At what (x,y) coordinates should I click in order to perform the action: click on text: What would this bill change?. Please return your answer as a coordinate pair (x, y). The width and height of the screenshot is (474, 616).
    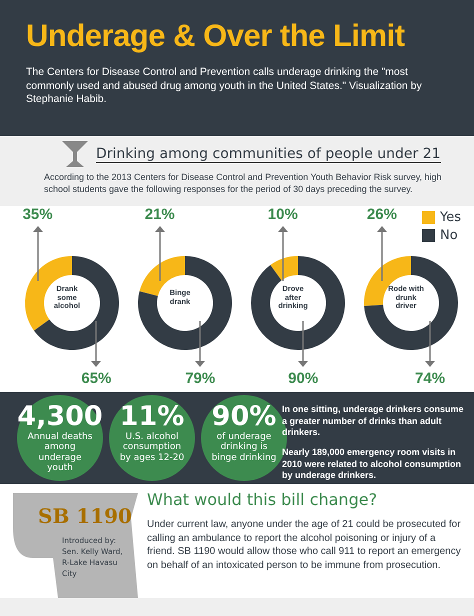
    Looking at the image, I should click on (262, 499).